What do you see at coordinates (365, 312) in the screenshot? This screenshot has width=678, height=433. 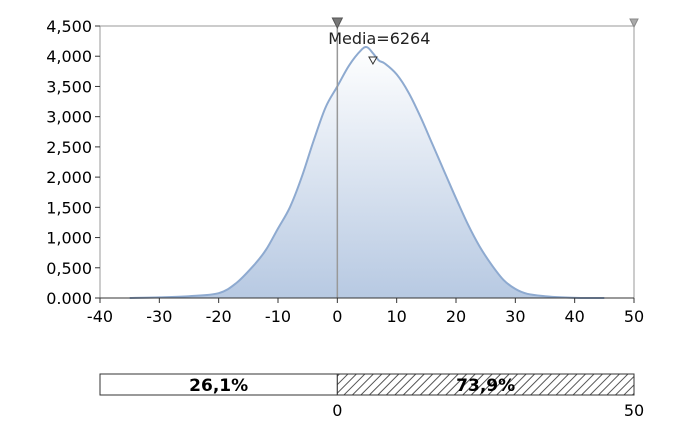 I see `x-axis: -40 -30 -20 -10 0 10 20 30 40 50` at bounding box center [365, 312].